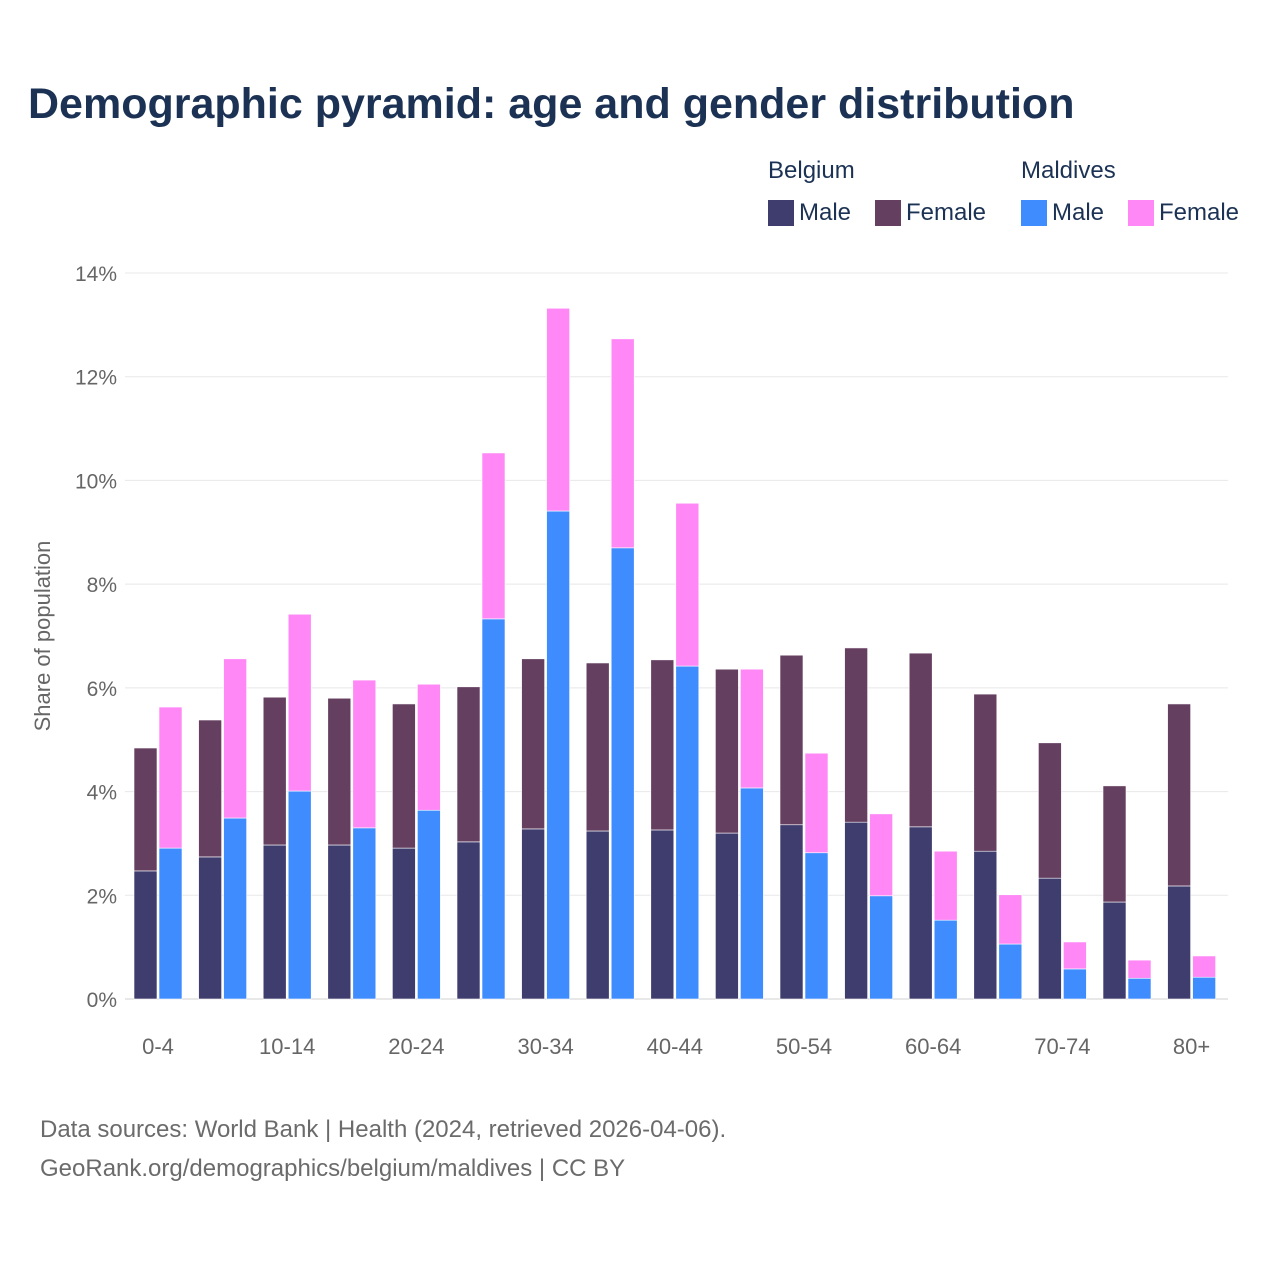 The width and height of the screenshot is (1280, 1280). I want to click on legend-maldives-female: Female, so click(1183, 213).